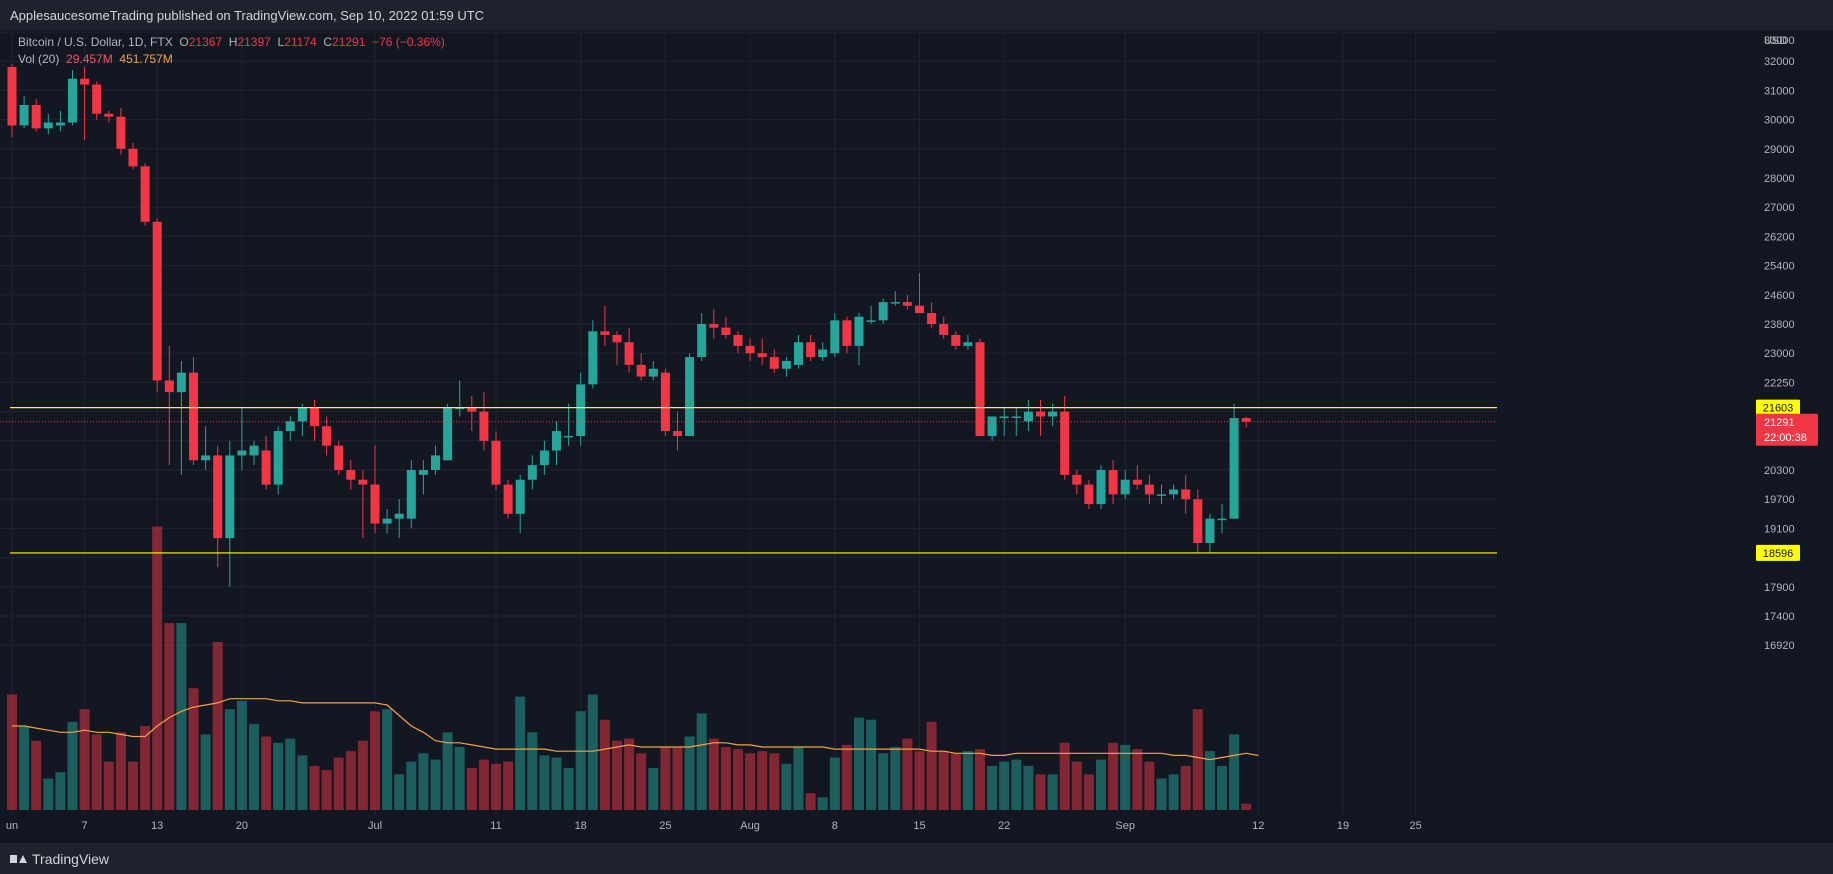  I want to click on x-tick-label: 11, so click(495, 826).